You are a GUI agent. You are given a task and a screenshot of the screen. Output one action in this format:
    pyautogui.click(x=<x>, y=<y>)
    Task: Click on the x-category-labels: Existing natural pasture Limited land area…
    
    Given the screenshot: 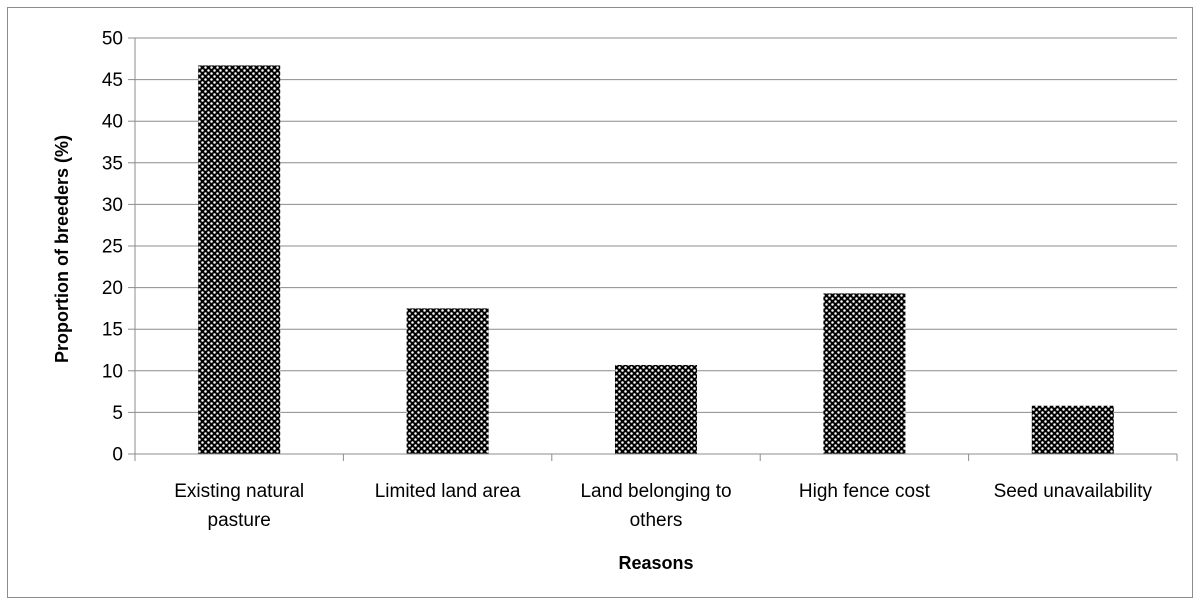 What is the action you would take?
    pyautogui.click(x=663, y=506)
    